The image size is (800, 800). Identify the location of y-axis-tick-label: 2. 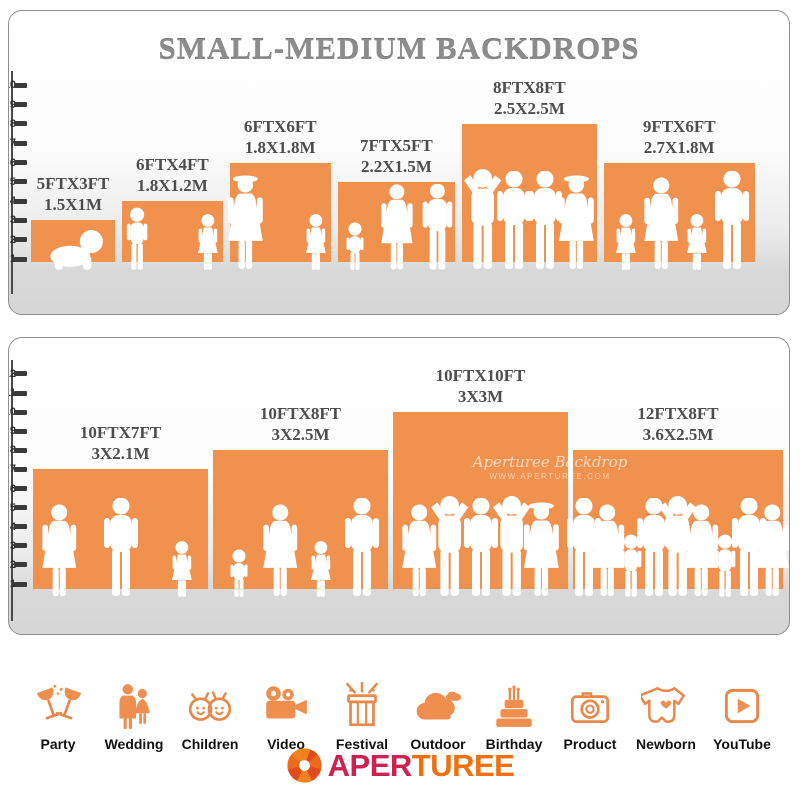
(12, 239).